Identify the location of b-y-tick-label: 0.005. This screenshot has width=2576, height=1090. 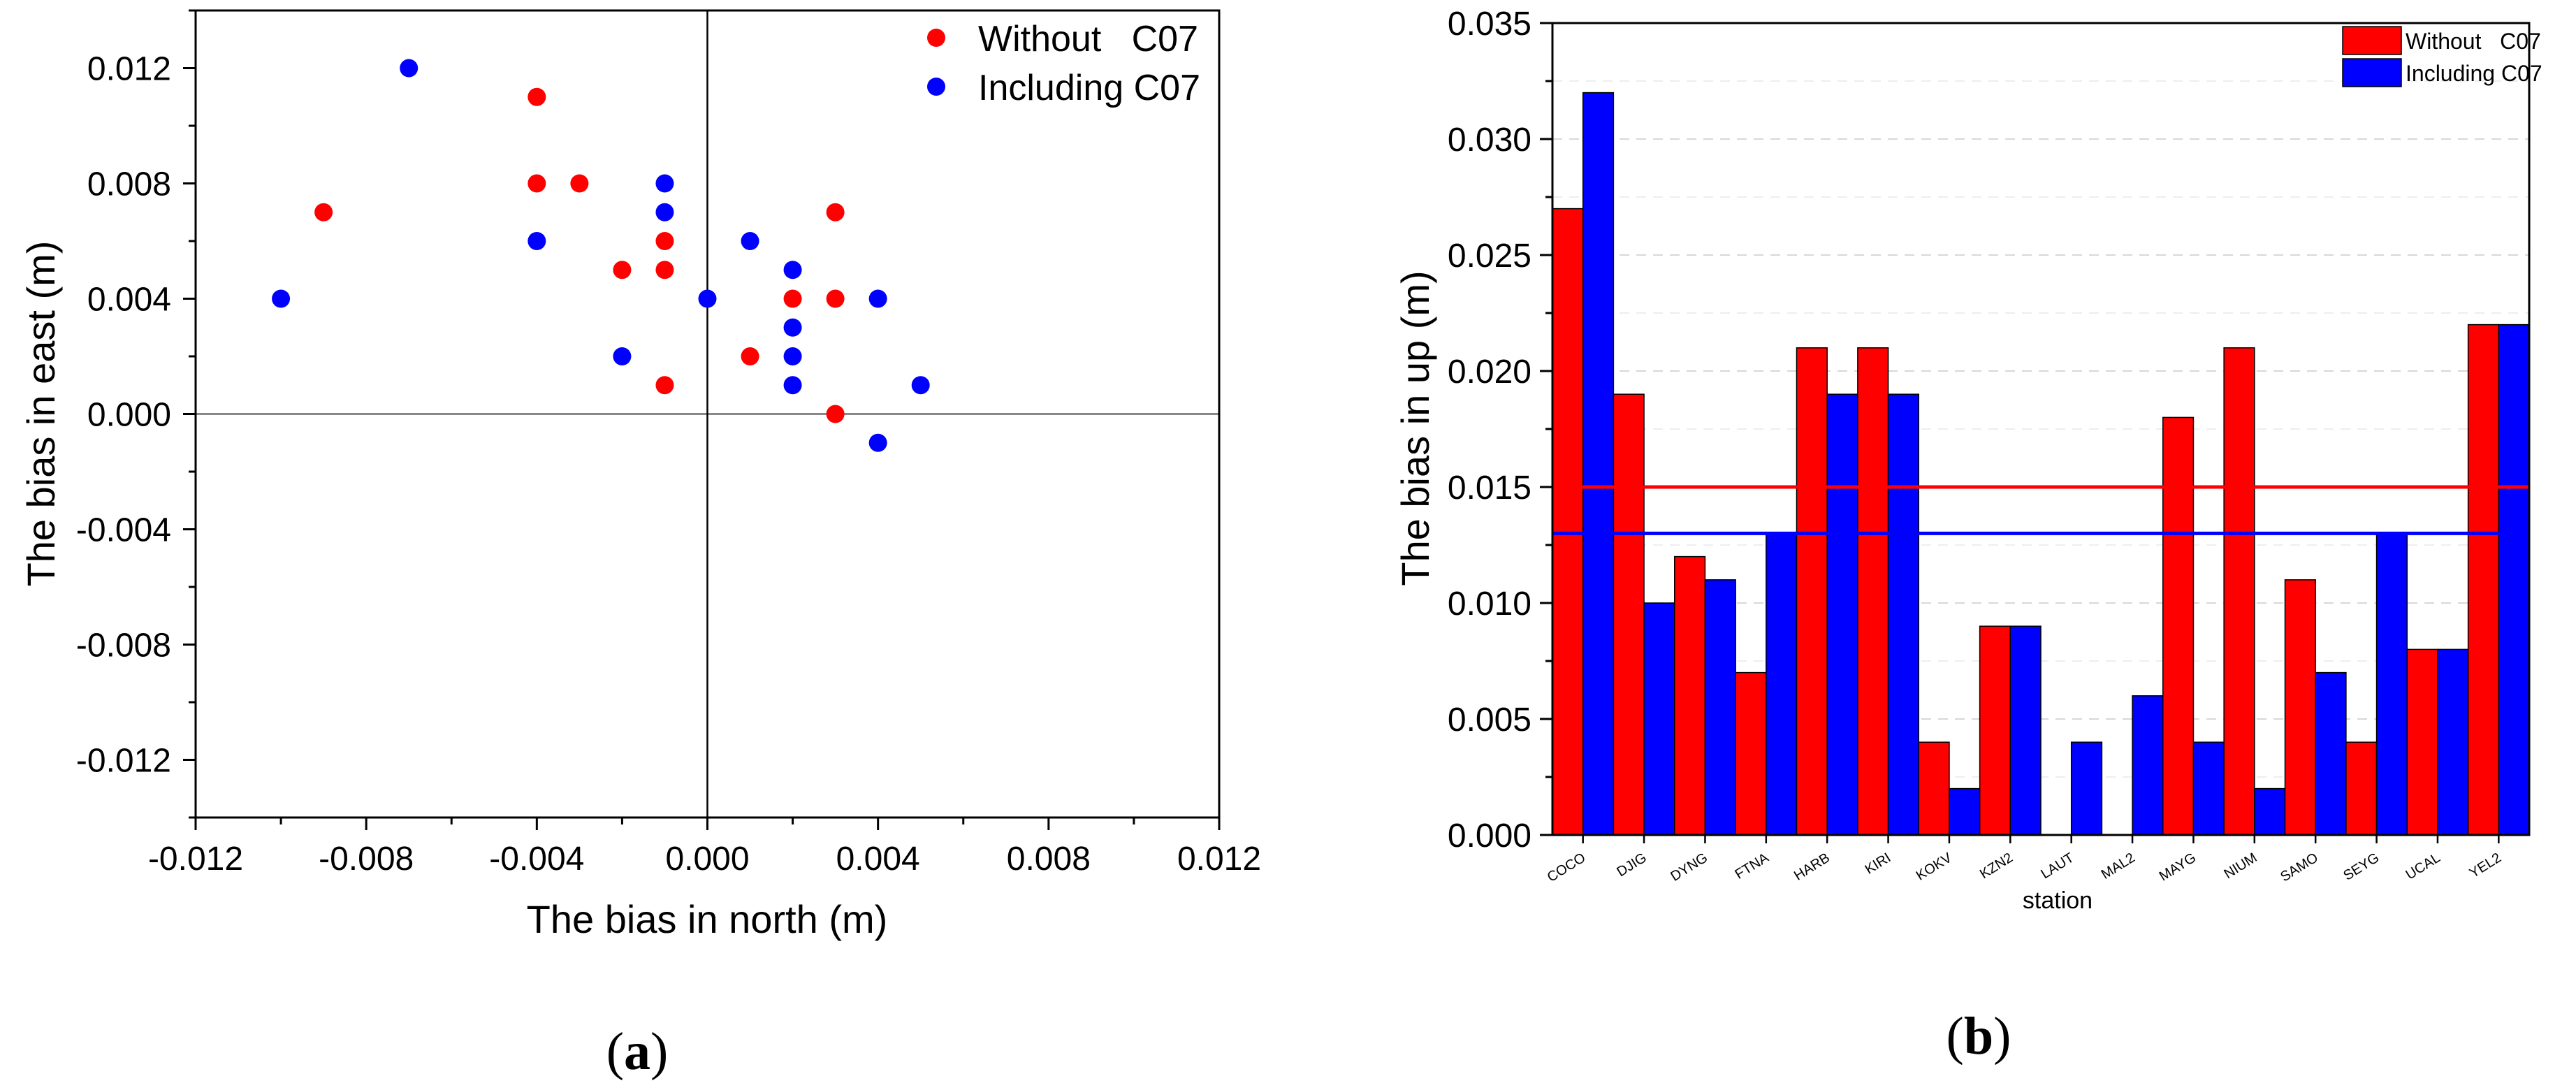
(1489, 720).